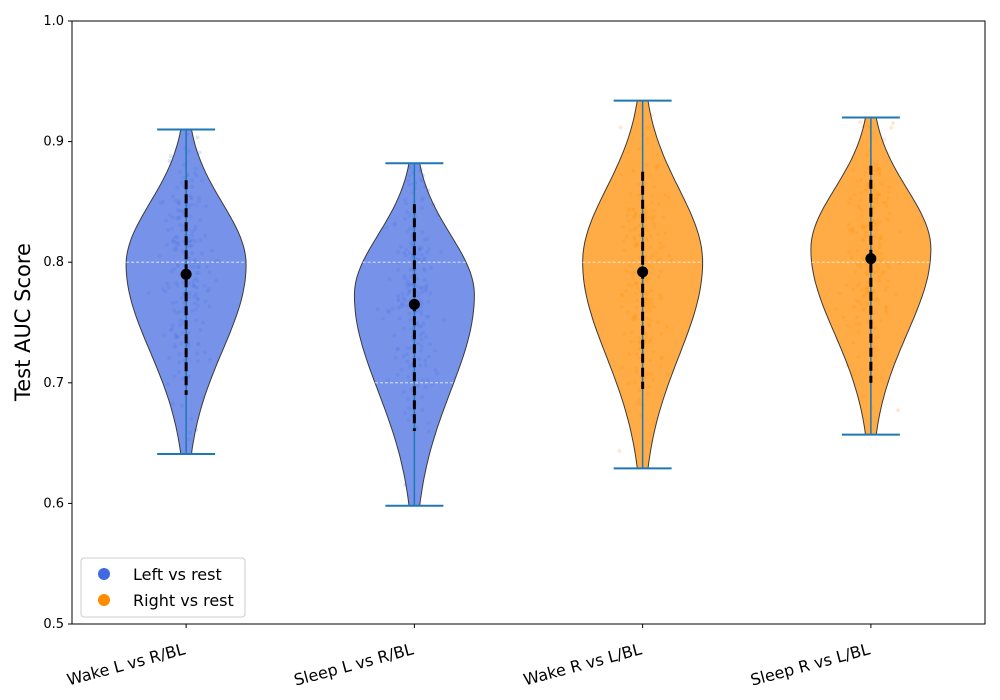 The width and height of the screenshot is (1000, 700). What do you see at coordinates (53, 142) in the screenshot?
I see `y-tick-label: 0.9` at bounding box center [53, 142].